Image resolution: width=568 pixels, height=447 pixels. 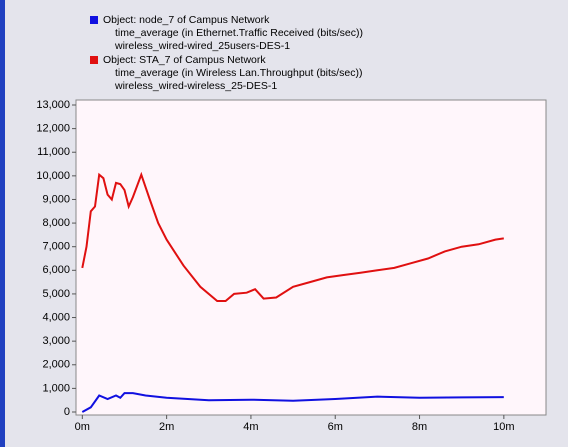 I want to click on y-tick-label: 13,000, so click(x=53, y=105).